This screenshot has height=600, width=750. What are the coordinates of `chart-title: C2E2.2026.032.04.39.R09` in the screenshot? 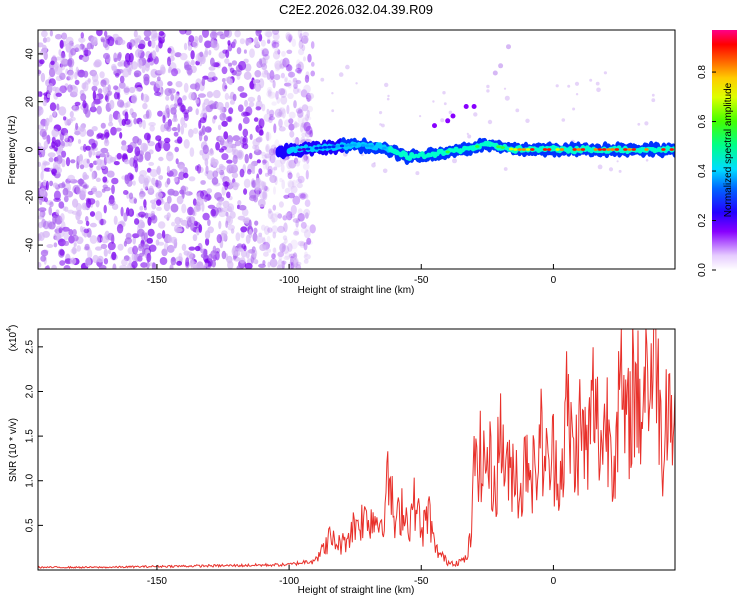 It's located at (356, 9).